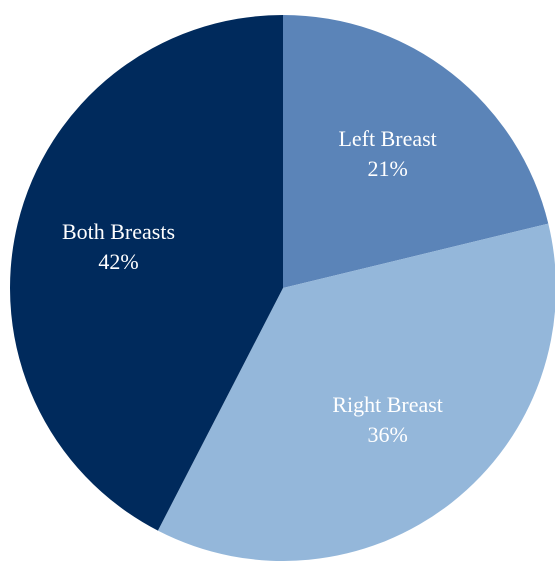 Image resolution: width=555 pixels, height=561 pixels. What do you see at coordinates (387, 434) in the screenshot?
I see `slice-value-label: 36%` at bounding box center [387, 434].